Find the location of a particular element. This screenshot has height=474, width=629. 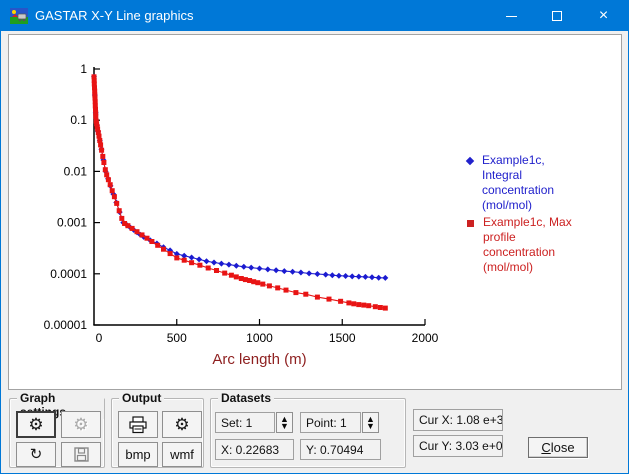

wmf-button-label: wmf is located at coordinates (182, 454).